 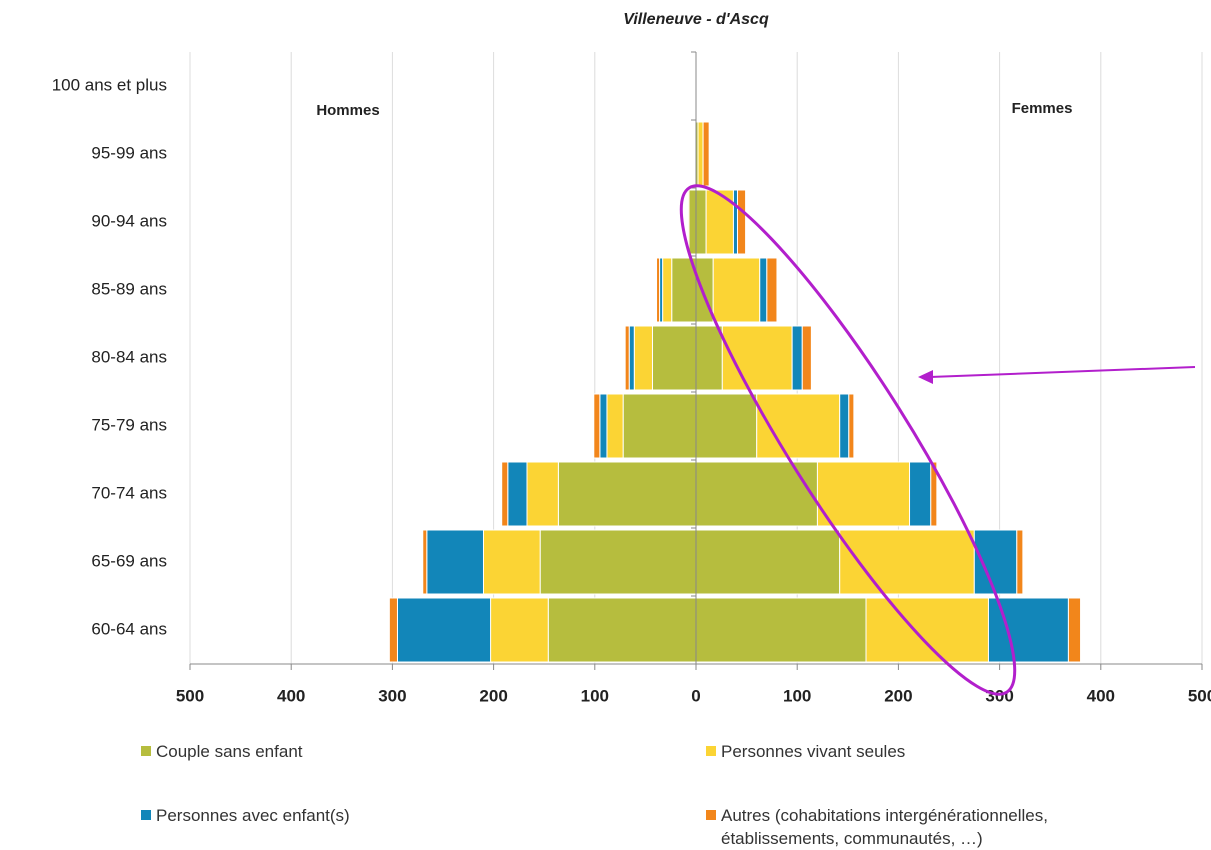 I want to click on y-tick-label: 75-79 ans, so click(x=129, y=424).